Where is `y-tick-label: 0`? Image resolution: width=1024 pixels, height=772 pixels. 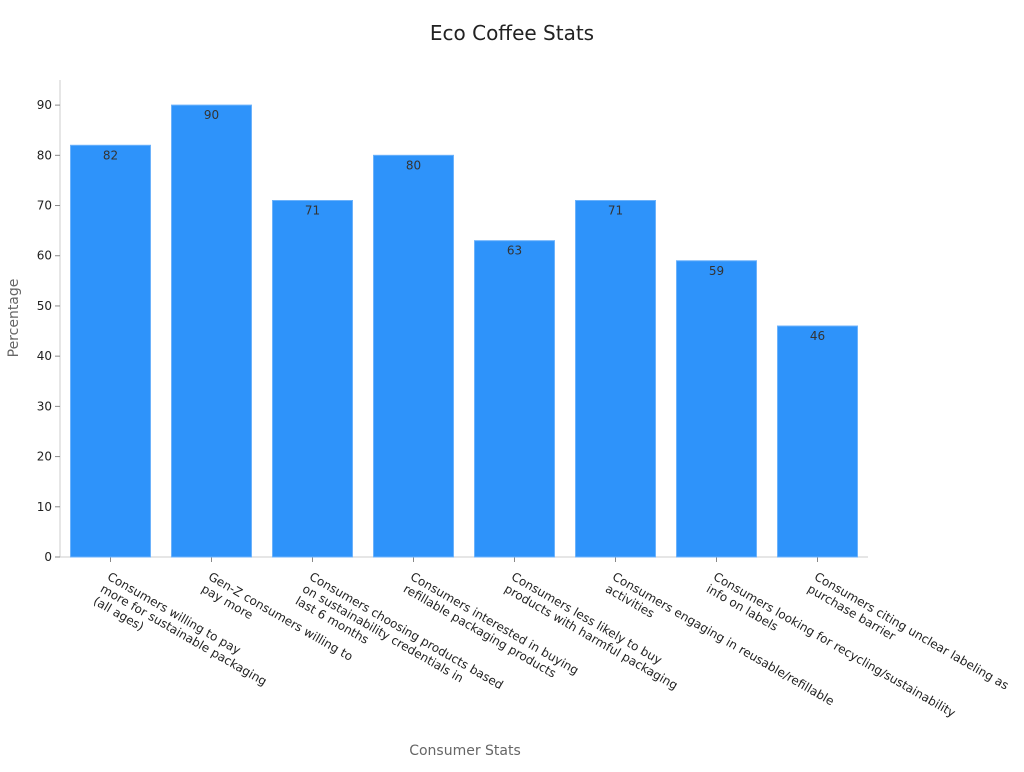
y-tick-label: 0 is located at coordinates (48, 557).